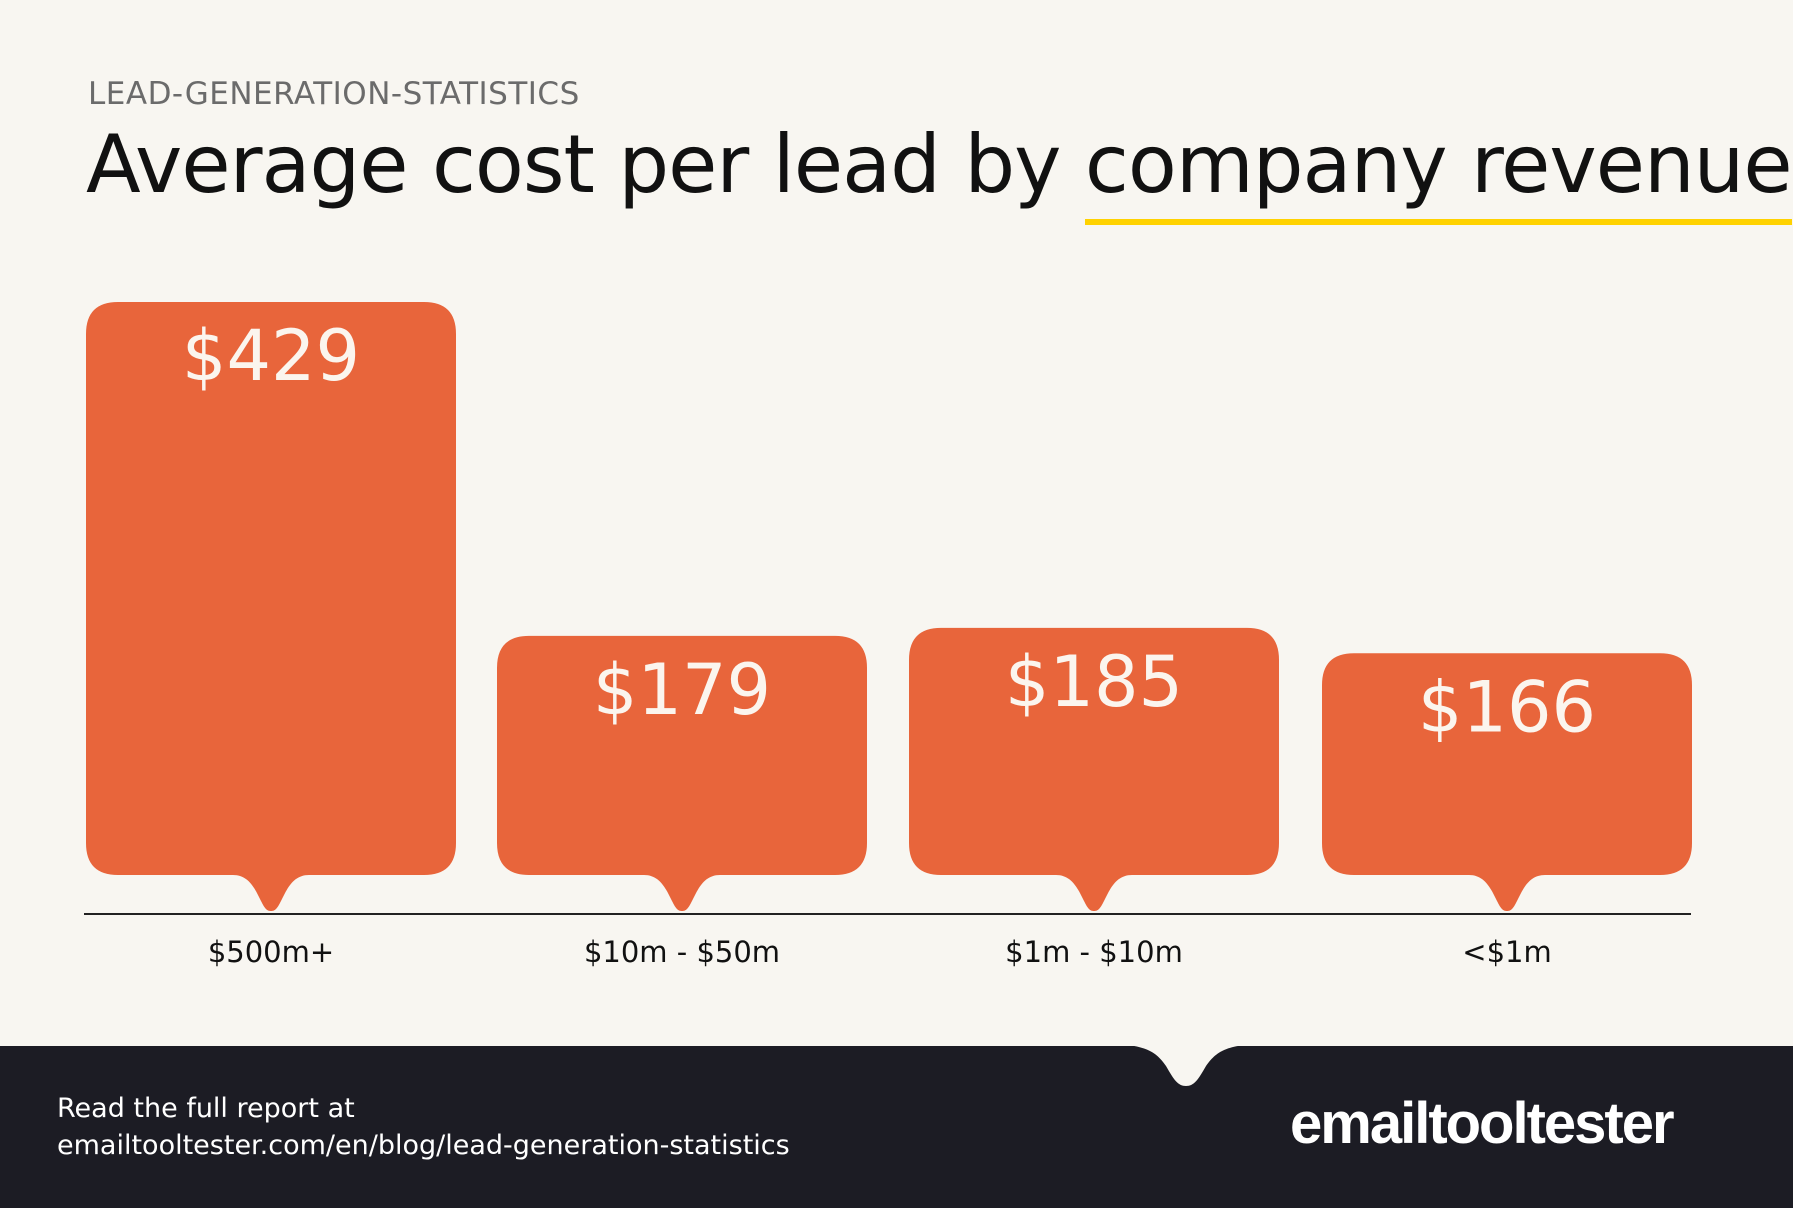 This screenshot has height=1208, width=1793. I want to click on emailtooltester-logo: emailtooltester, so click(1482, 1123).